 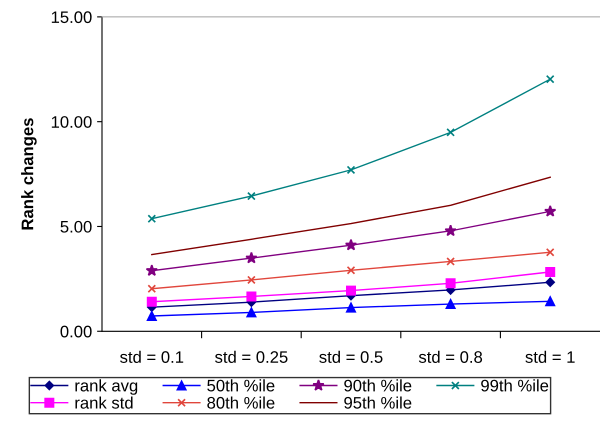 What do you see at coordinates (72, 17) in the screenshot?
I see `y-tick-label: 15.00` at bounding box center [72, 17].